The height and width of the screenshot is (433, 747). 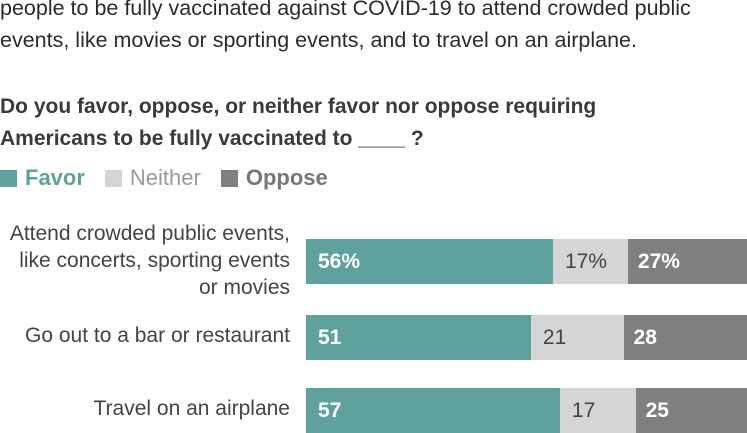 What do you see at coordinates (330, 410) in the screenshot?
I see `data-label-favor: 57` at bounding box center [330, 410].